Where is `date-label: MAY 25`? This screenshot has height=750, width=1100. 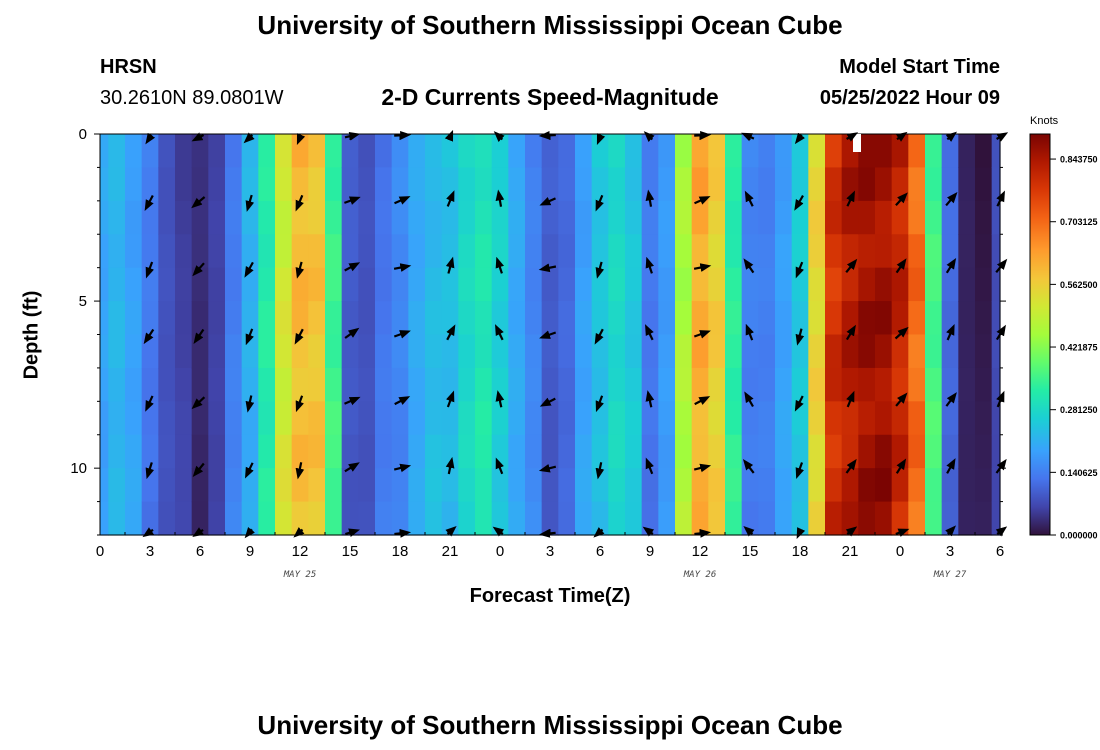 date-label: MAY 25 is located at coordinates (300, 575).